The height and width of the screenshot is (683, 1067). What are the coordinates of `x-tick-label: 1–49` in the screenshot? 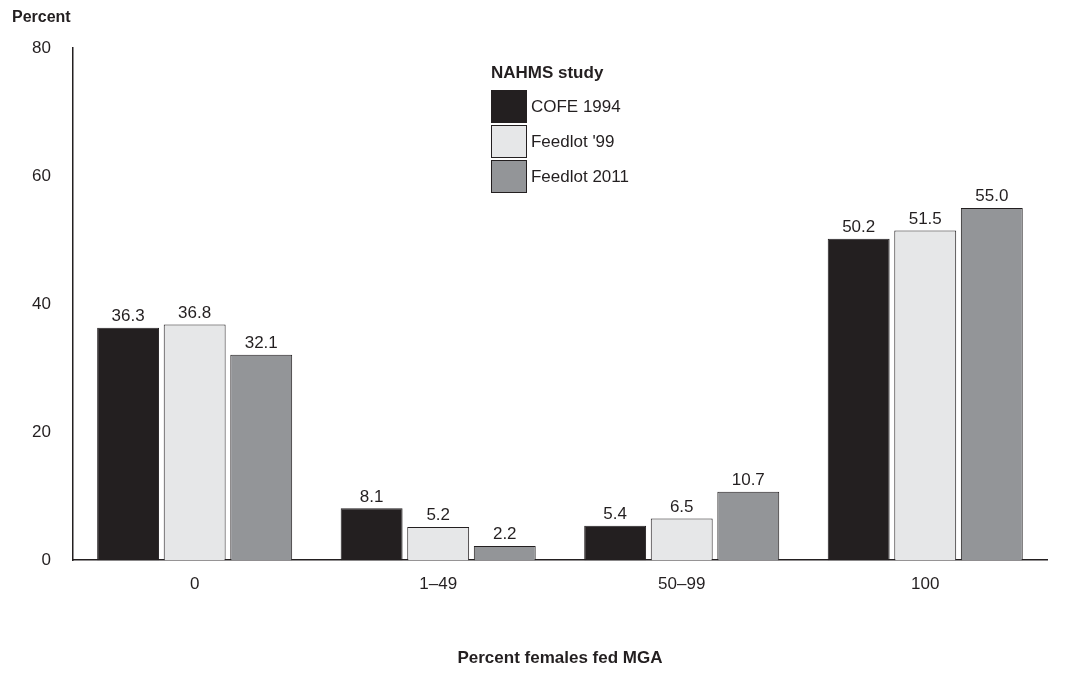 It's located at (438, 584).